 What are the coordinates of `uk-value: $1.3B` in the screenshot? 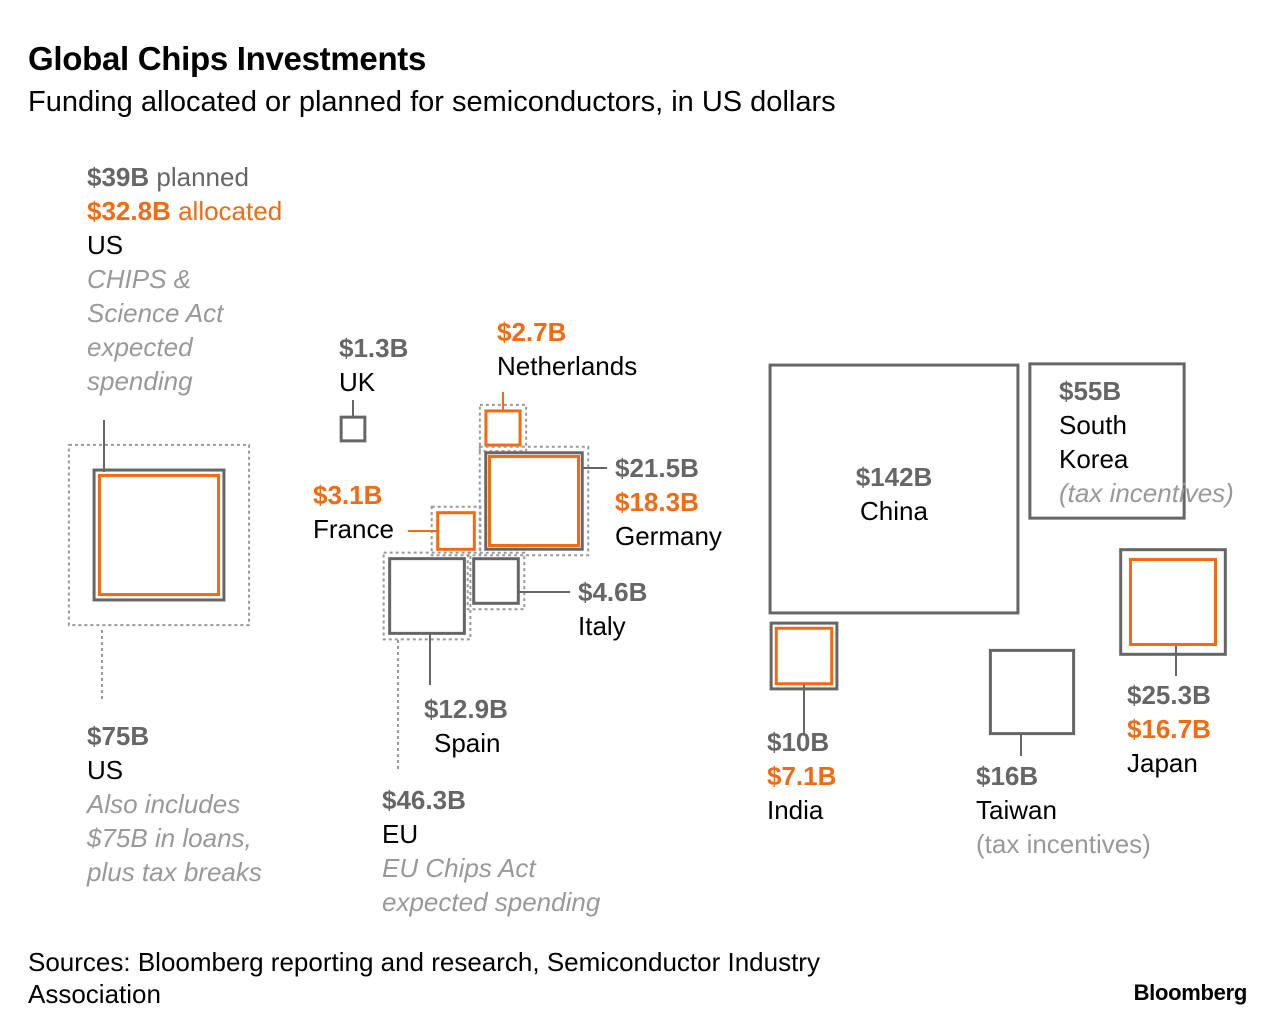 It's located at (374, 348).